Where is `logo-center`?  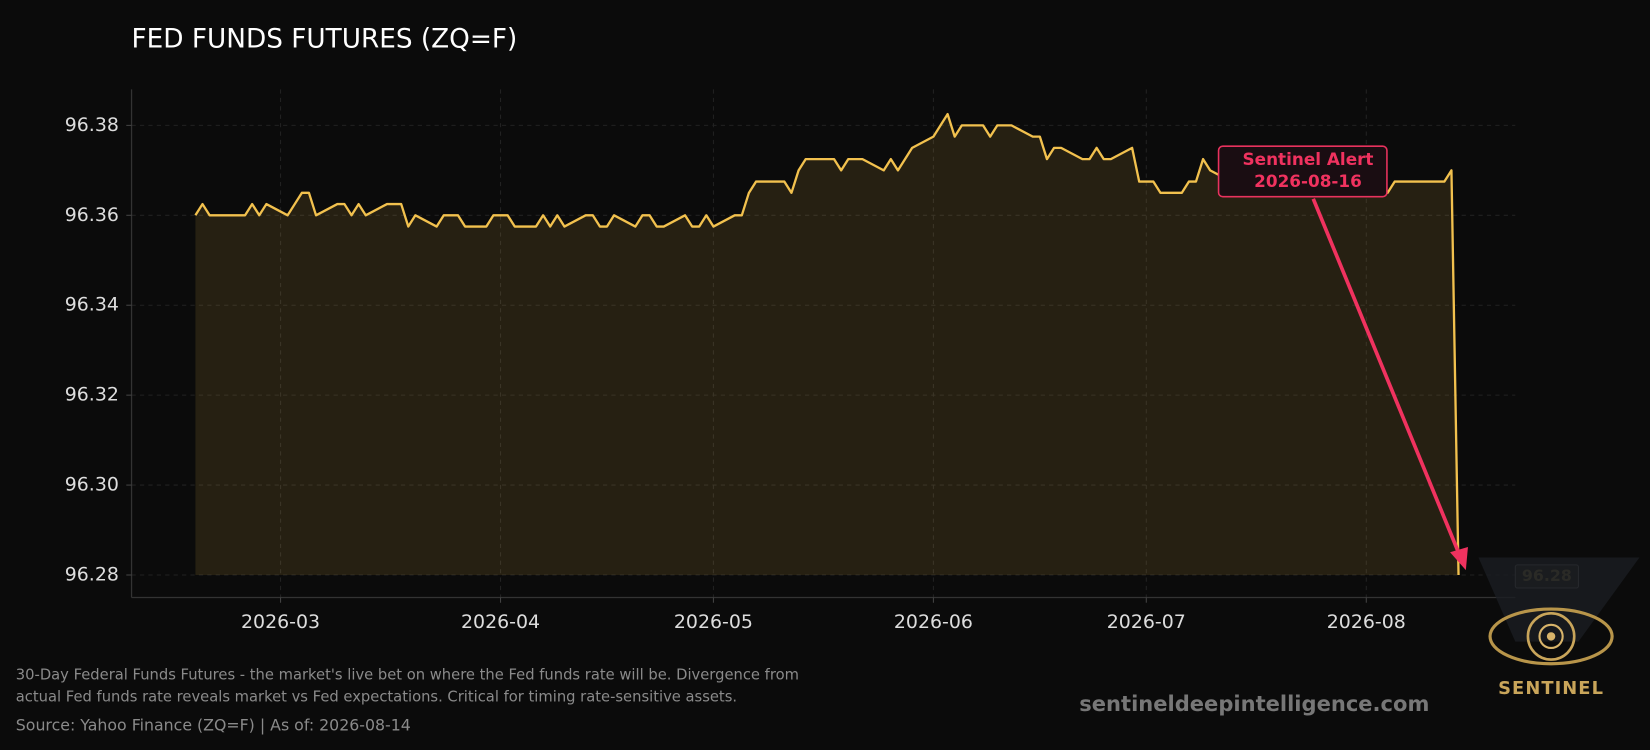 logo-center is located at coordinates (1551, 636).